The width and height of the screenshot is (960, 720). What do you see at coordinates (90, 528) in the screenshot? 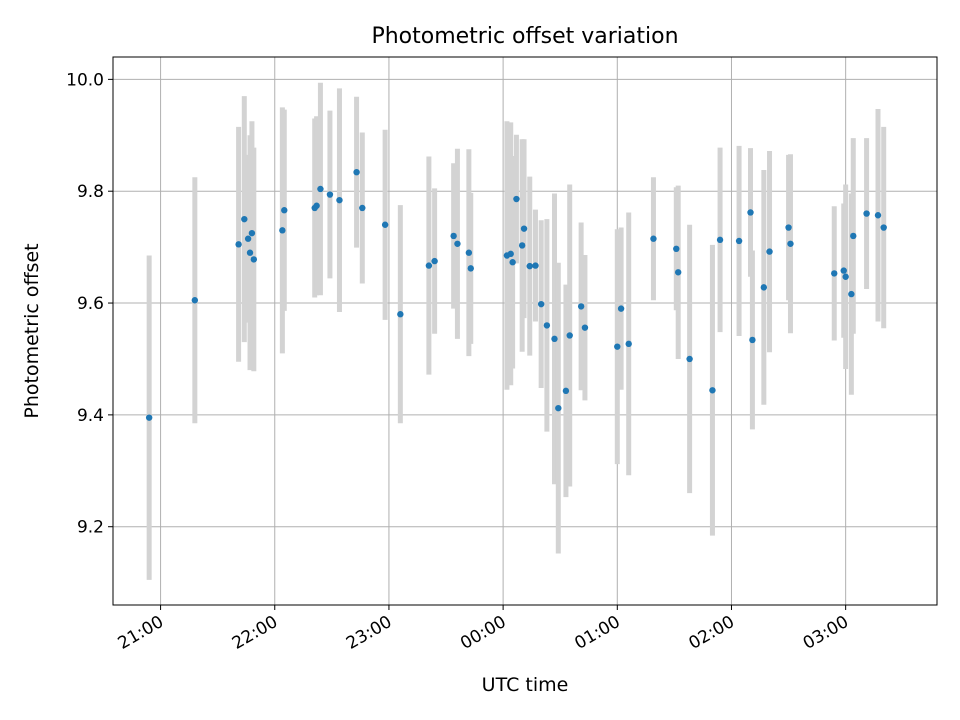
I see `y-tick-label: 9.2` at bounding box center [90, 528].